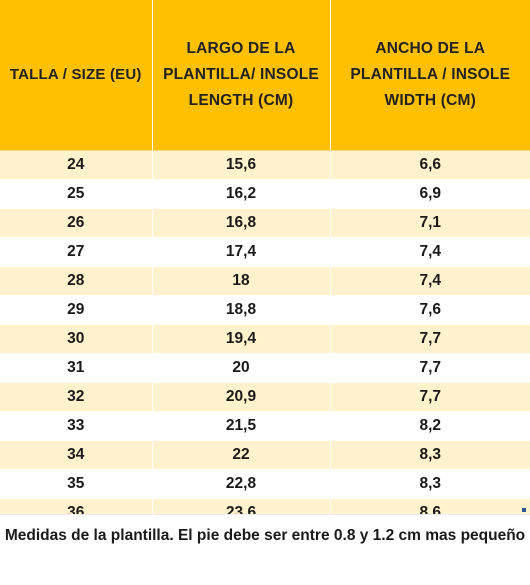 The height and width of the screenshot is (585, 530). What do you see at coordinates (76, 397) in the screenshot?
I see `size-cell: 32` at bounding box center [76, 397].